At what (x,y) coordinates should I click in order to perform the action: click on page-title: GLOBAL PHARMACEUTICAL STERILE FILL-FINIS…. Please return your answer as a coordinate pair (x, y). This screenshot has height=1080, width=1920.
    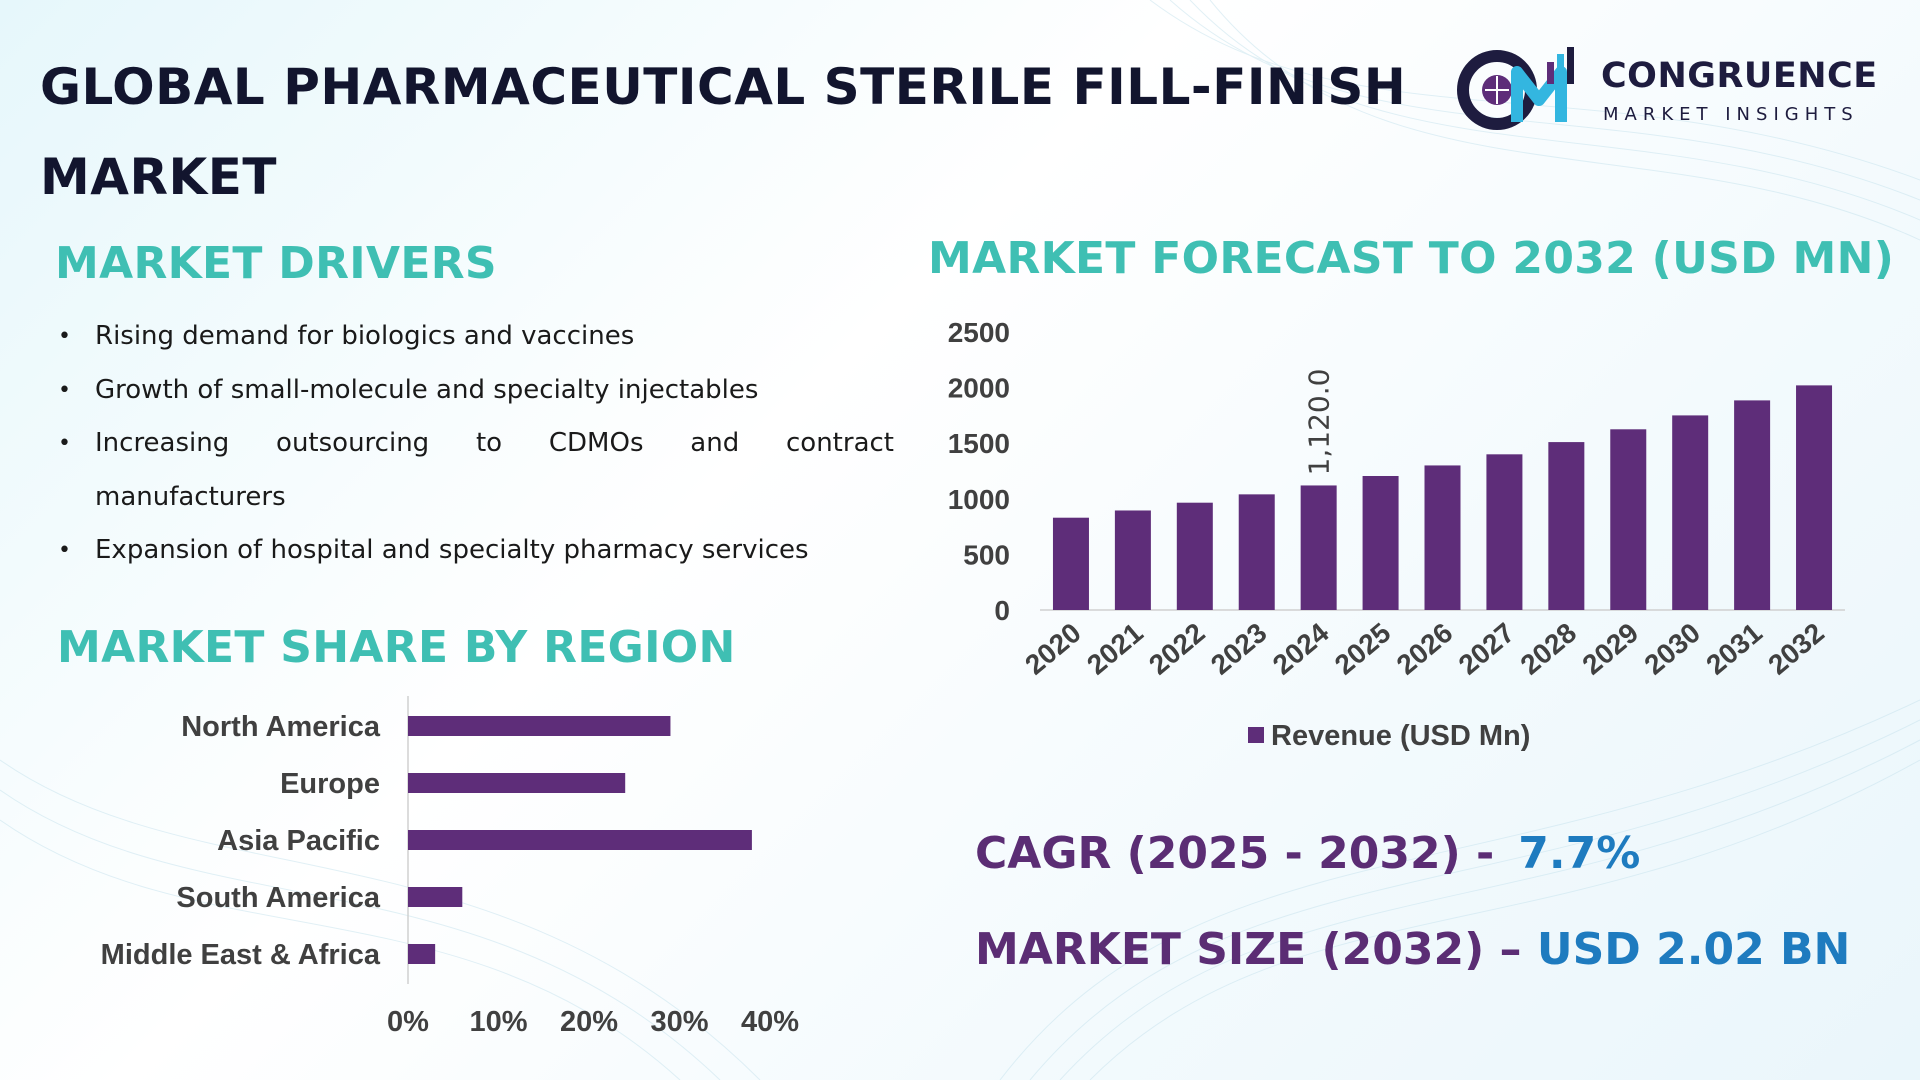
    Looking at the image, I should click on (723, 132).